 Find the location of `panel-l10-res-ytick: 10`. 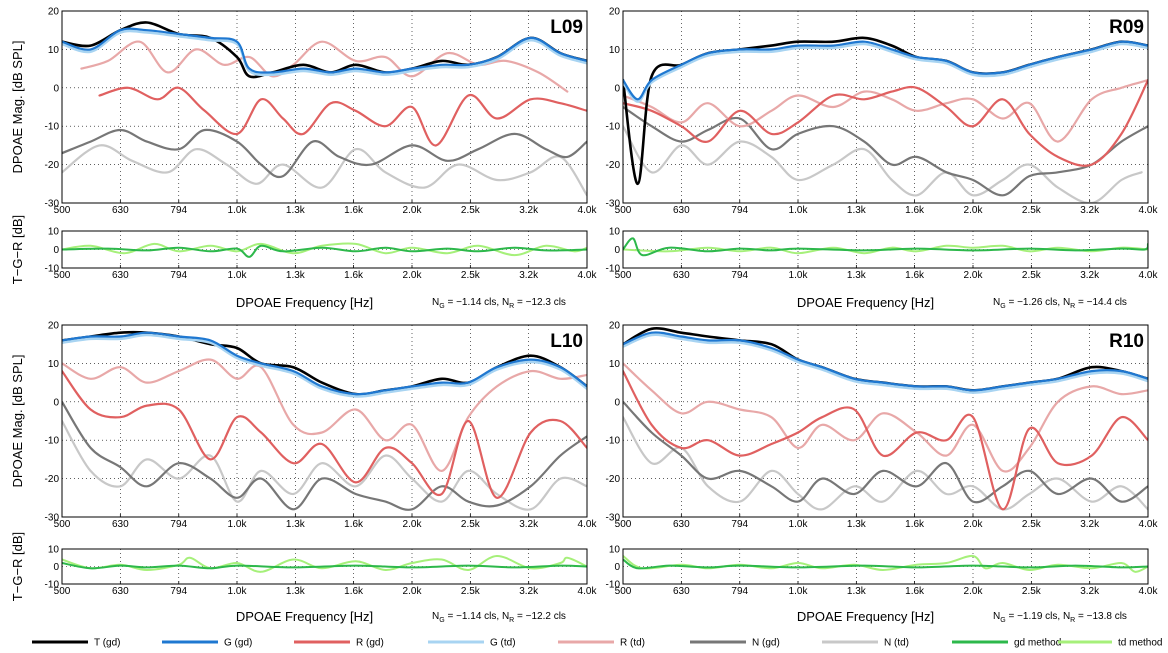

panel-l10-res-ytick: 10 is located at coordinates (54, 550).